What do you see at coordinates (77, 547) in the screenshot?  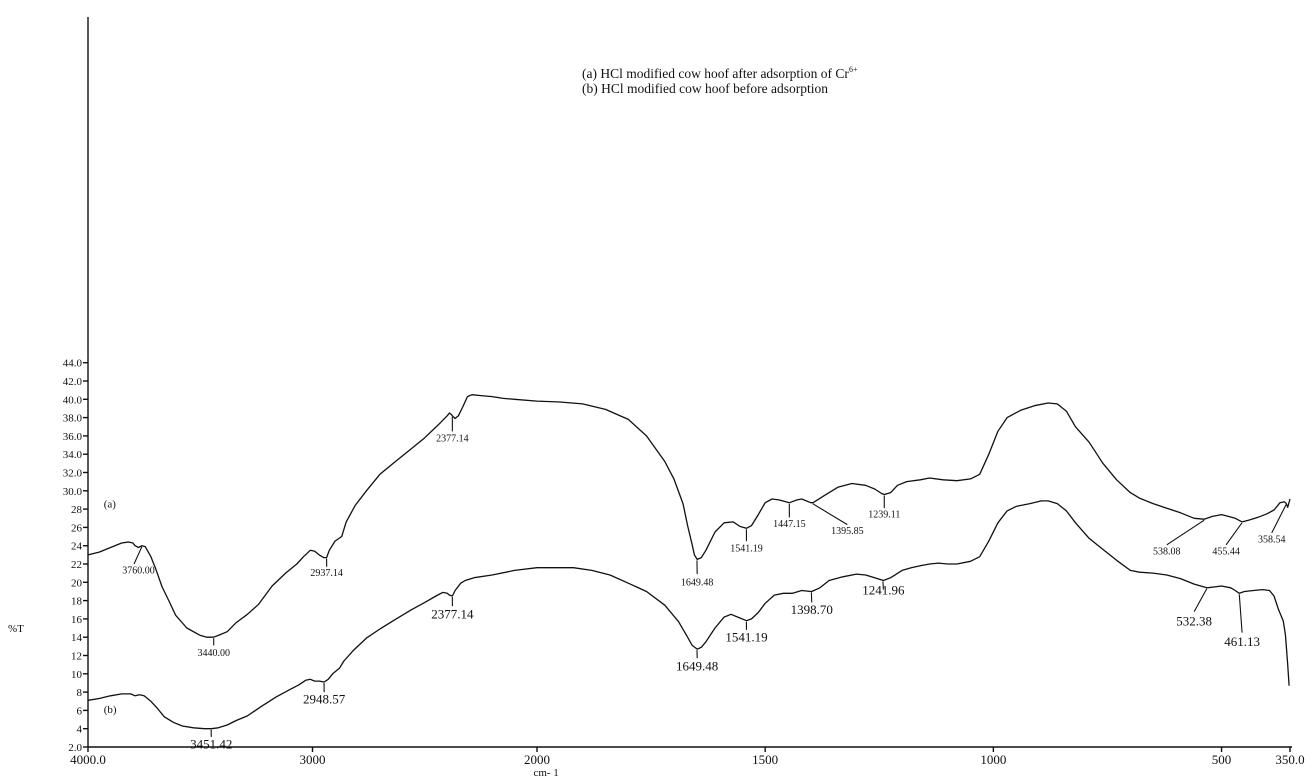 I see `y-tick-label: 24` at bounding box center [77, 547].